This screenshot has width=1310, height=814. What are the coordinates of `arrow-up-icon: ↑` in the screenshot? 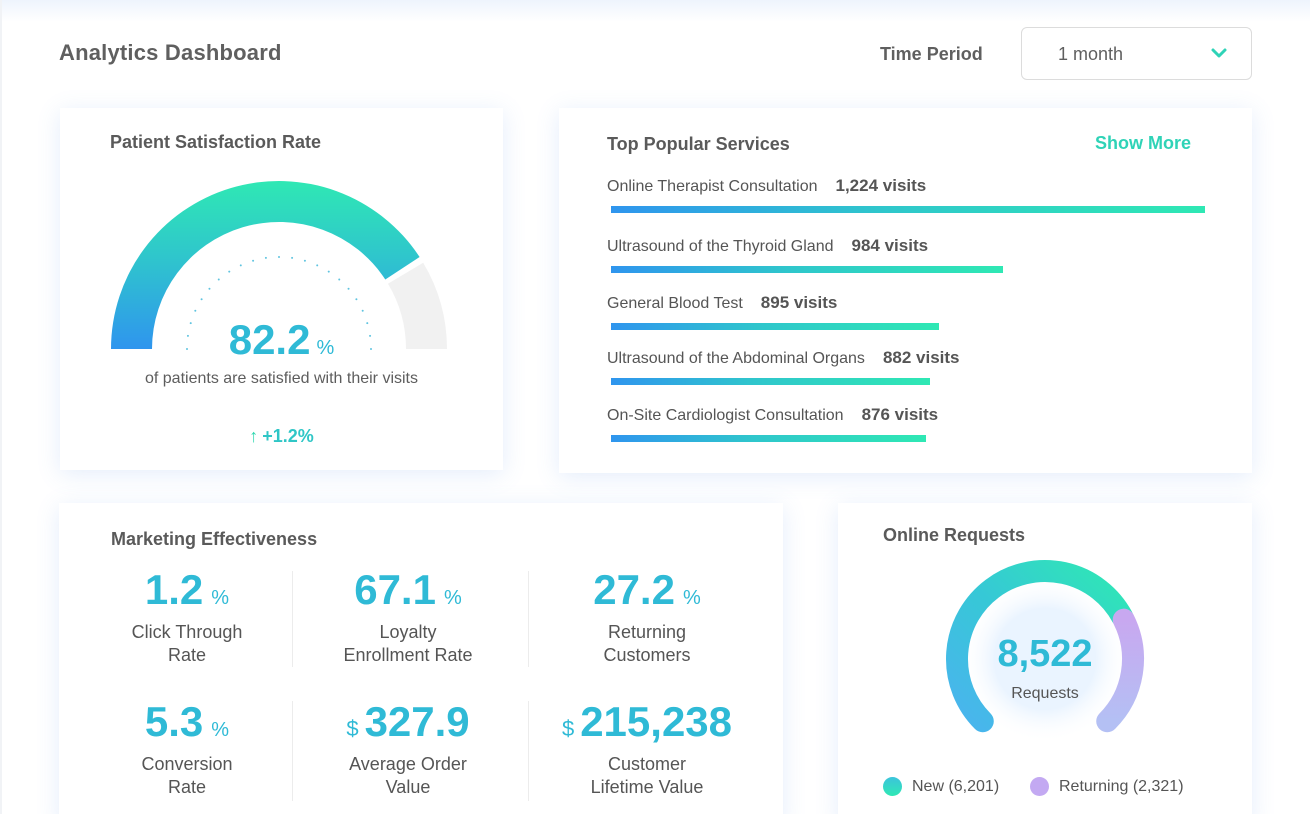 It's located at (254, 436).